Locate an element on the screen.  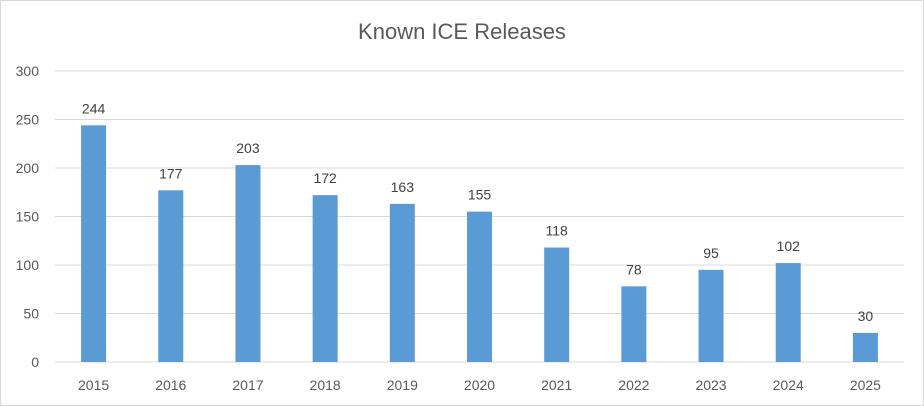
data-label: 30 is located at coordinates (866, 316).